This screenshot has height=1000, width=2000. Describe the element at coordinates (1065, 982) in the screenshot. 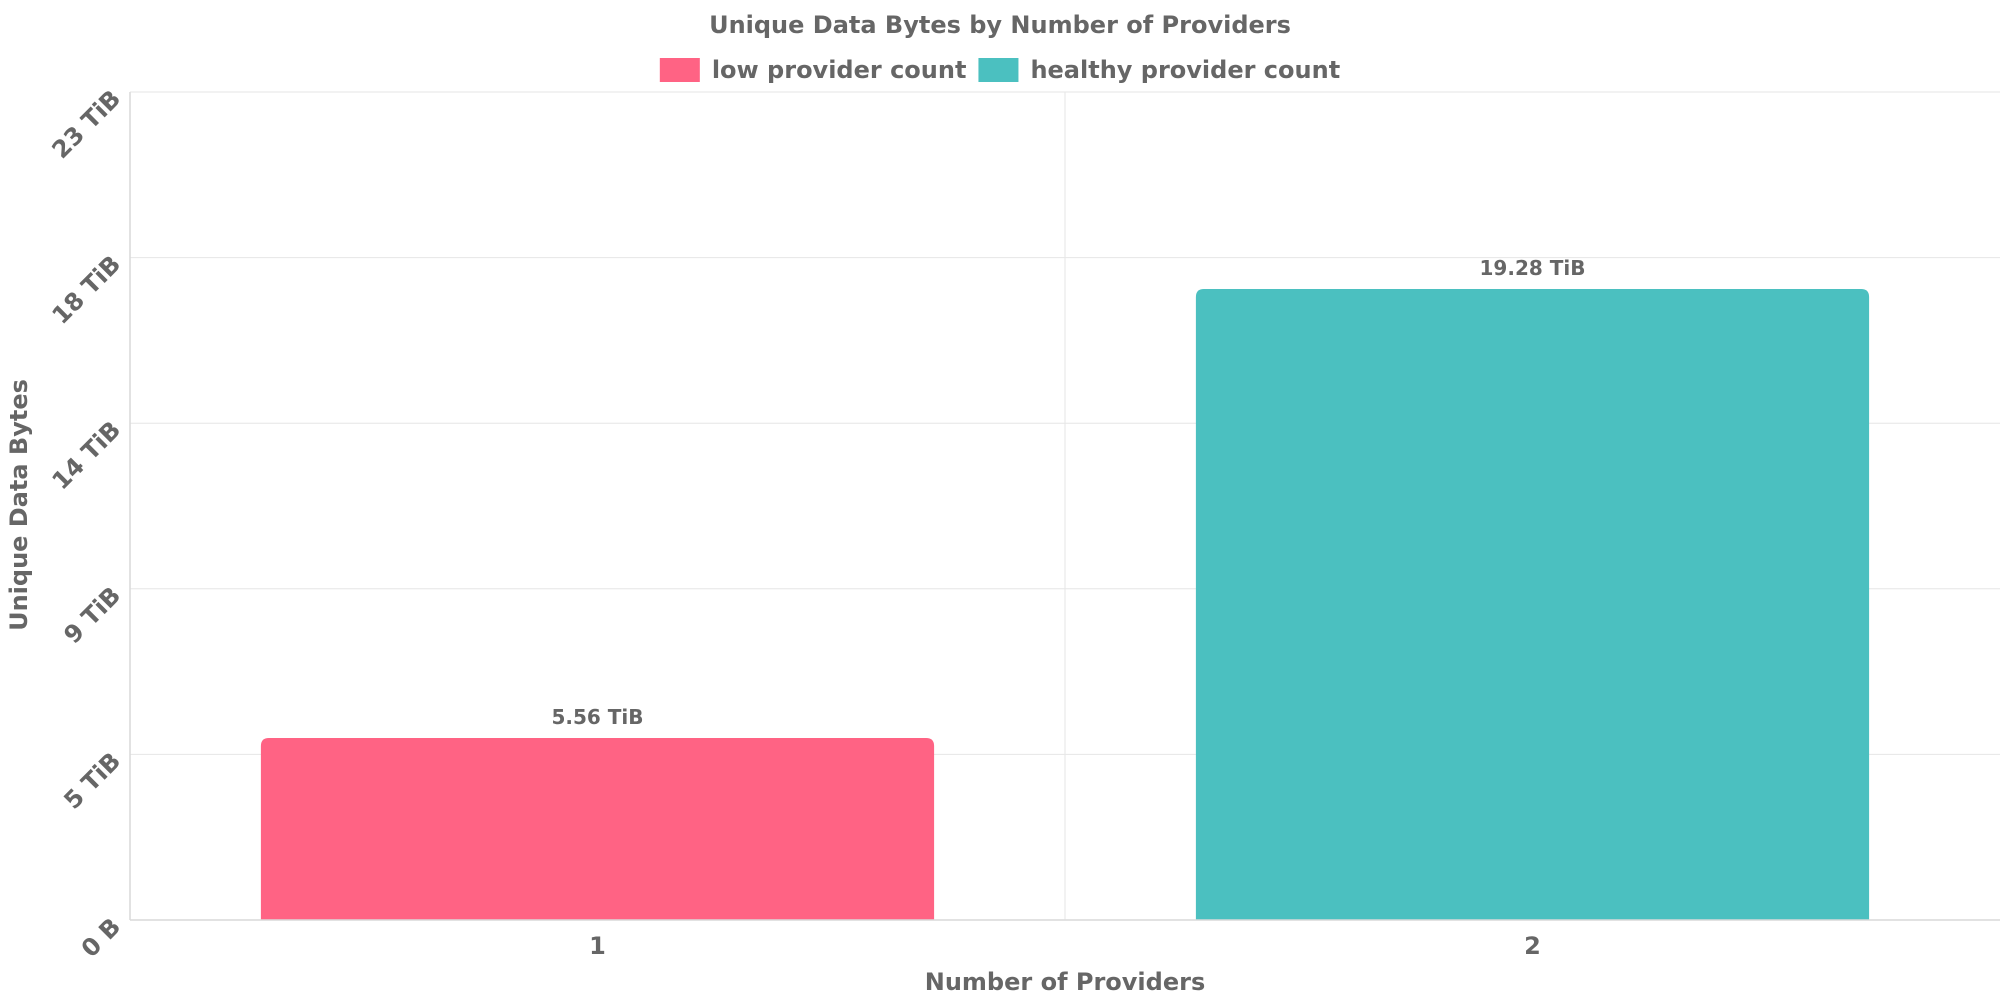

I see `x-axis-title: Number of Providers` at that location.